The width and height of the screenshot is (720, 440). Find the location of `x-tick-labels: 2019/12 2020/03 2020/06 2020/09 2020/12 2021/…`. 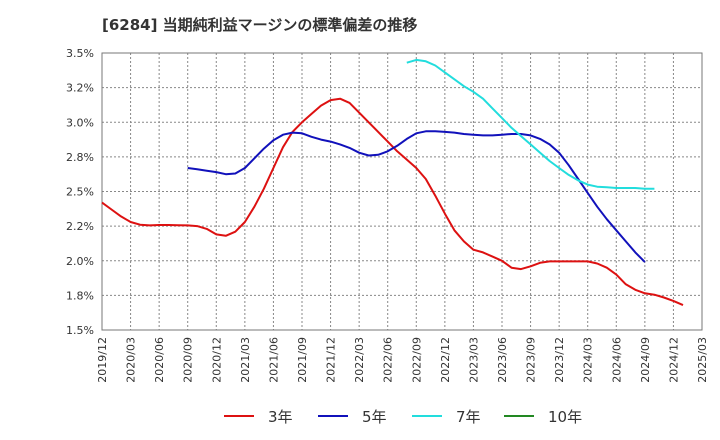

x-tick-labels: 2019/12 2020/03 2020/06 2020/09 2020/12 2021/… is located at coordinates (402, 360).